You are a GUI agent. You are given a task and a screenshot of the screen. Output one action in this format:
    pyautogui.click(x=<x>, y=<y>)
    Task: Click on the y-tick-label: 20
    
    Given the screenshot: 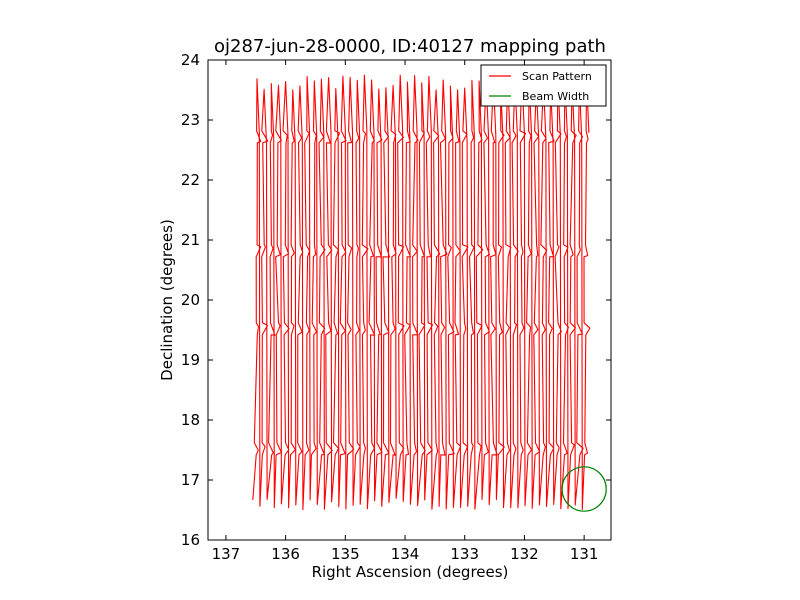 What is the action you would take?
    pyautogui.click(x=190, y=300)
    